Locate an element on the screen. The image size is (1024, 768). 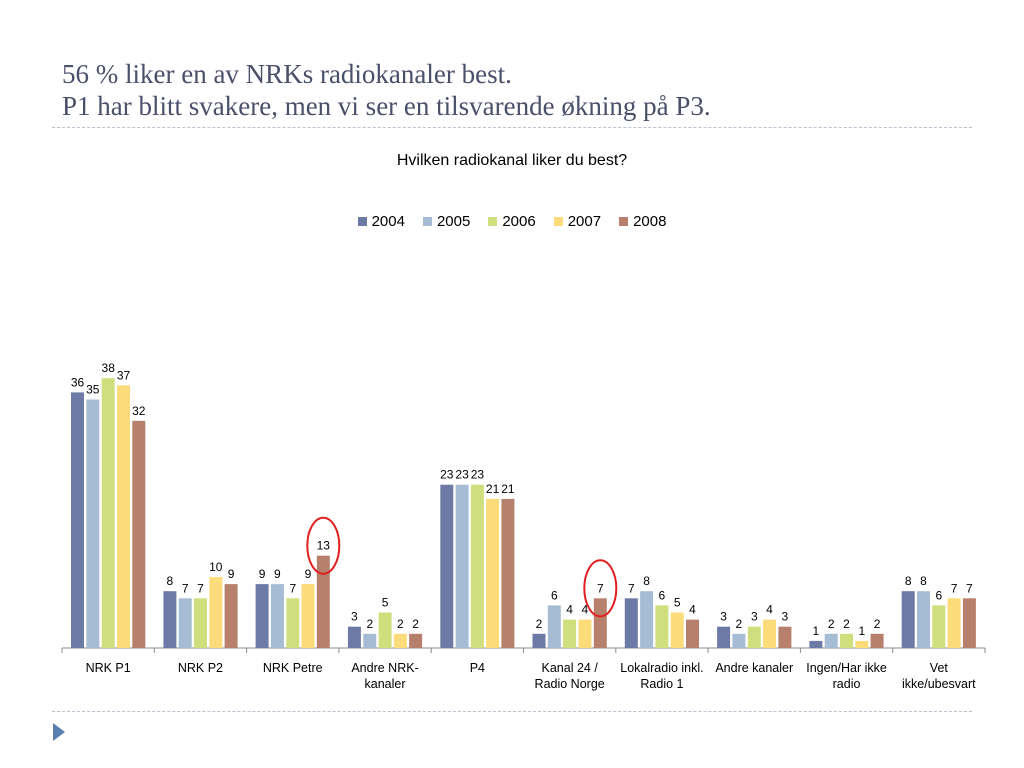
chart-legend: 2004 2005 2006 2007 2008 is located at coordinates (512, 221).